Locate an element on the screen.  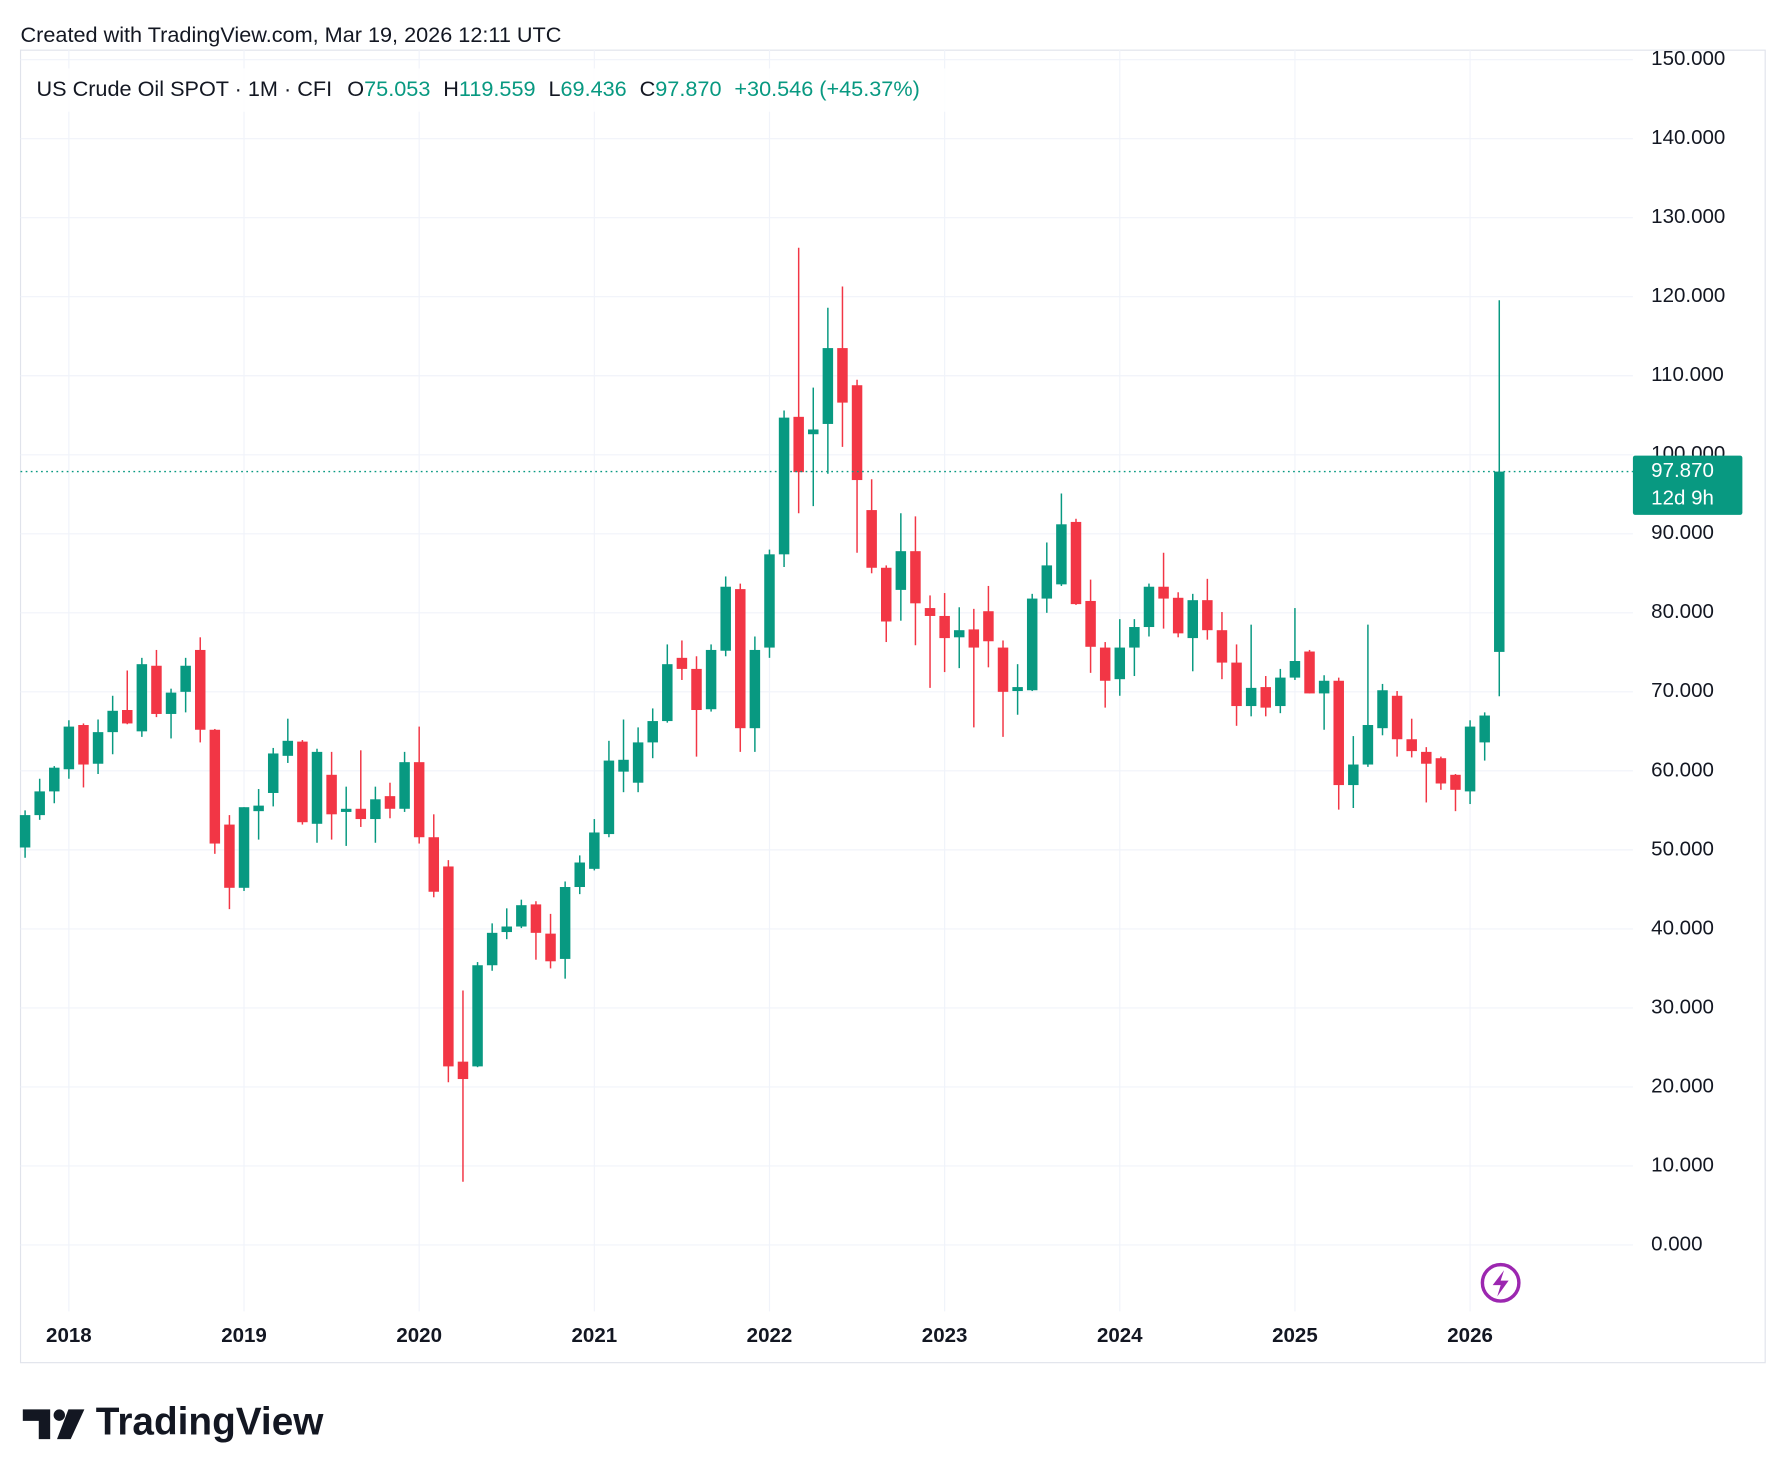
ohlc-value: 97.870 is located at coordinates (688, 88).